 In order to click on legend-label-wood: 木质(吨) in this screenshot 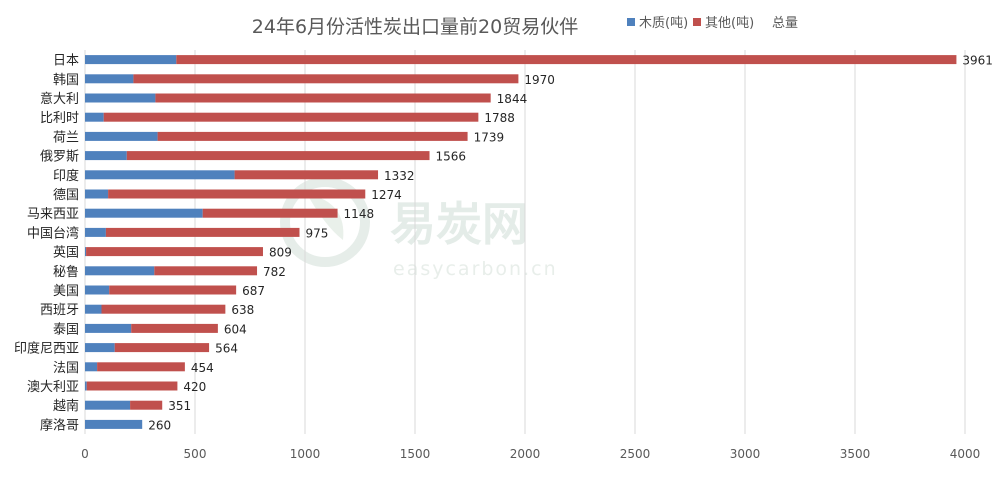, I will do `click(663, 23)`.